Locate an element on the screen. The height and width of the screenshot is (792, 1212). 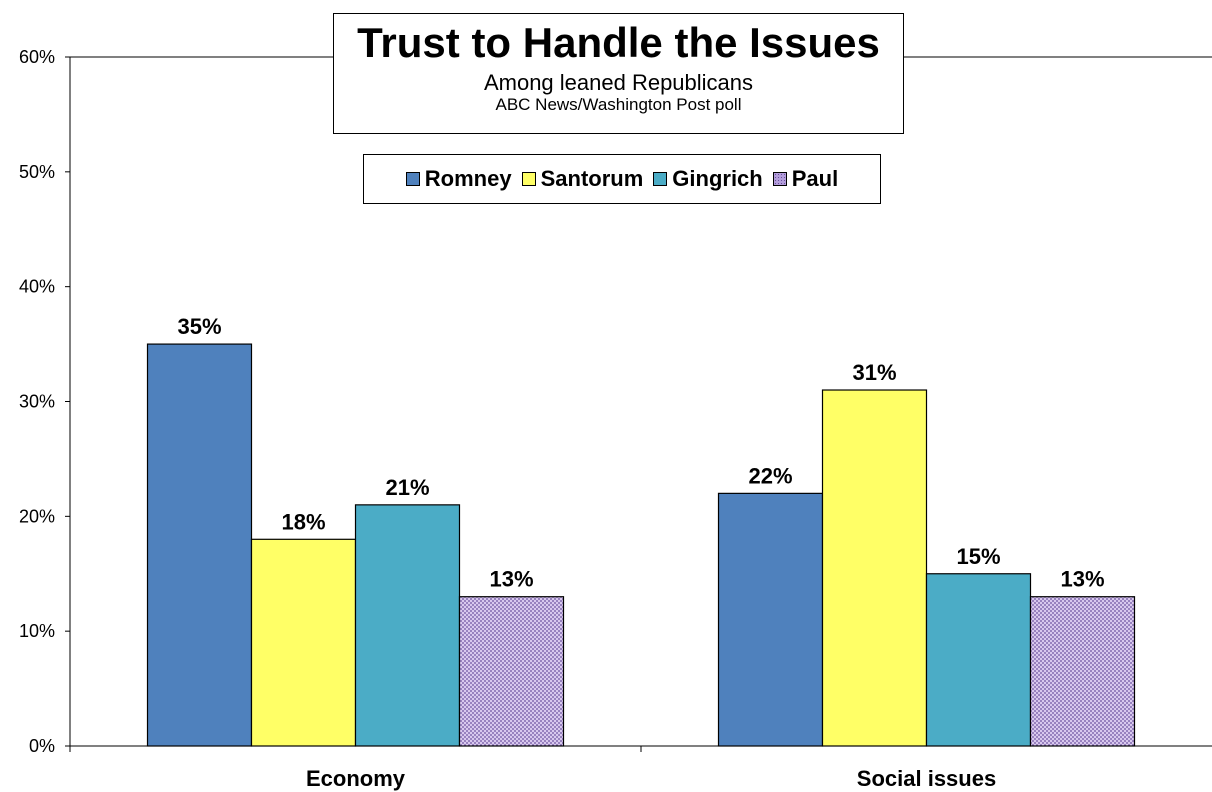
x-category-label: Social issues is located at coordinates (926, 778).